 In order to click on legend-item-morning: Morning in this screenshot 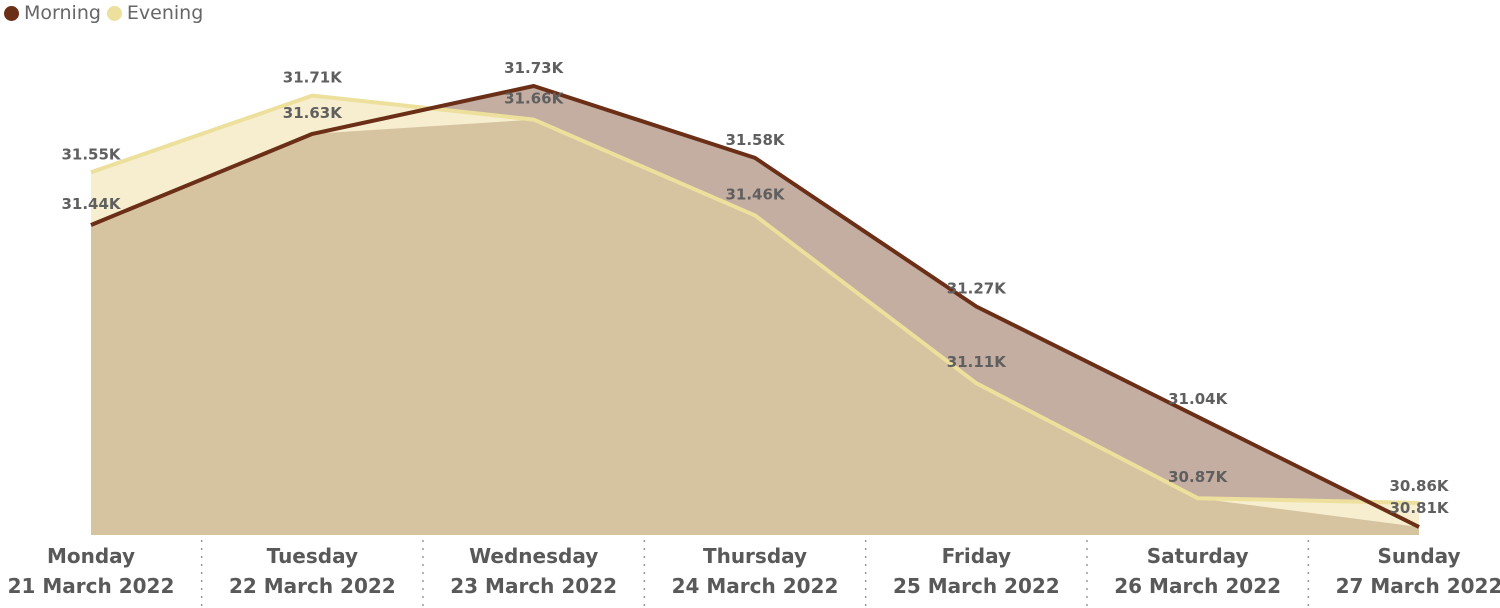, I will do `click(52, 13)`.